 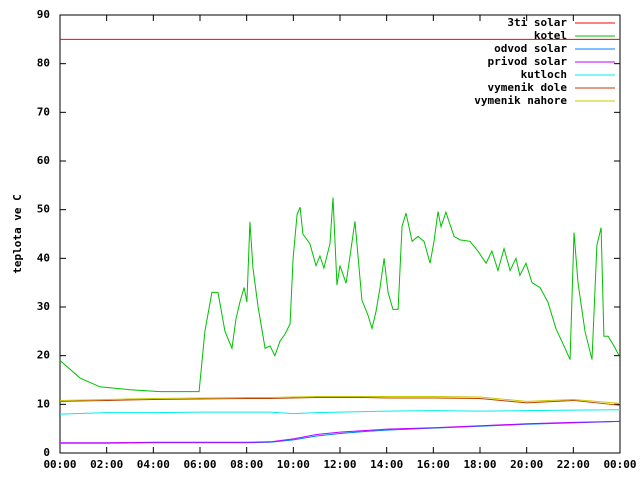 What do you see at coordinates (433, 464) in the screenshot?
I see `x-tick-label: 16:00` at bounding box center [433, 464].